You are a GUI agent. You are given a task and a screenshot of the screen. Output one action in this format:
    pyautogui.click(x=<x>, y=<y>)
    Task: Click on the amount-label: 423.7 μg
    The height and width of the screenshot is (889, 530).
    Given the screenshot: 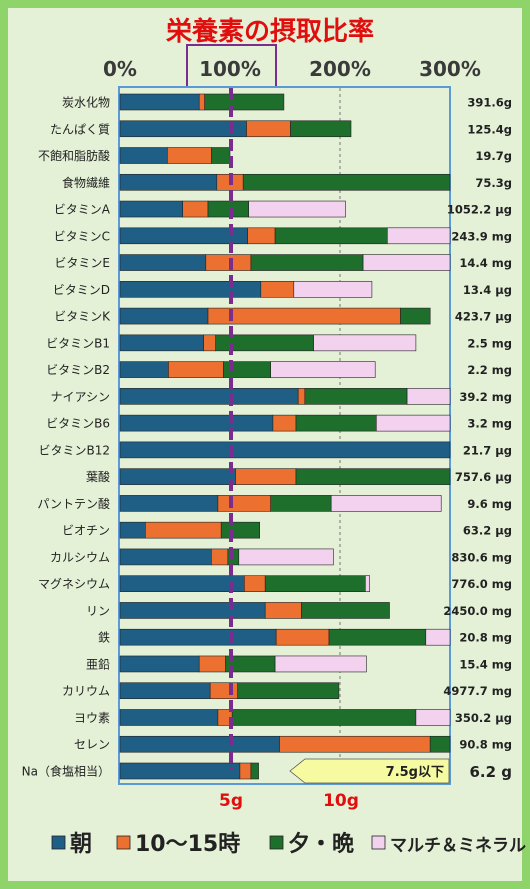 What is the action you would take?
    pyautogui.click(x=483, y=317)
    